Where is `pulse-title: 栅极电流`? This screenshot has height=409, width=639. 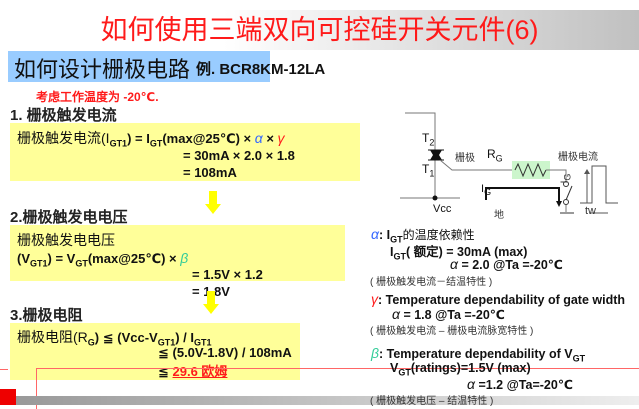
pulse-title: 栅极电流 is located at coordinates (578, 157).